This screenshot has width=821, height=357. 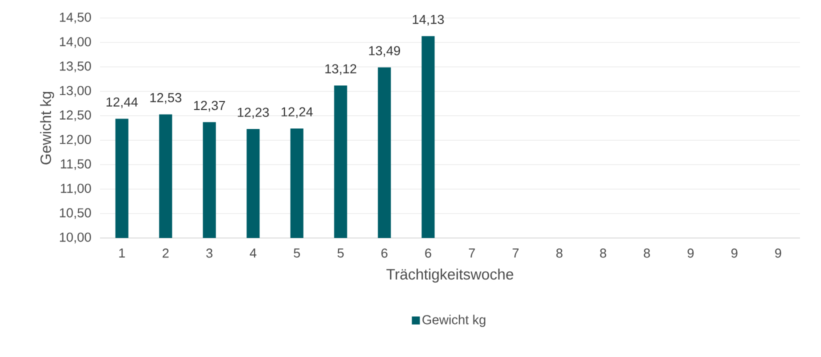 I want to click on y-tick-label: 11,00, so click(x=75, y=189).